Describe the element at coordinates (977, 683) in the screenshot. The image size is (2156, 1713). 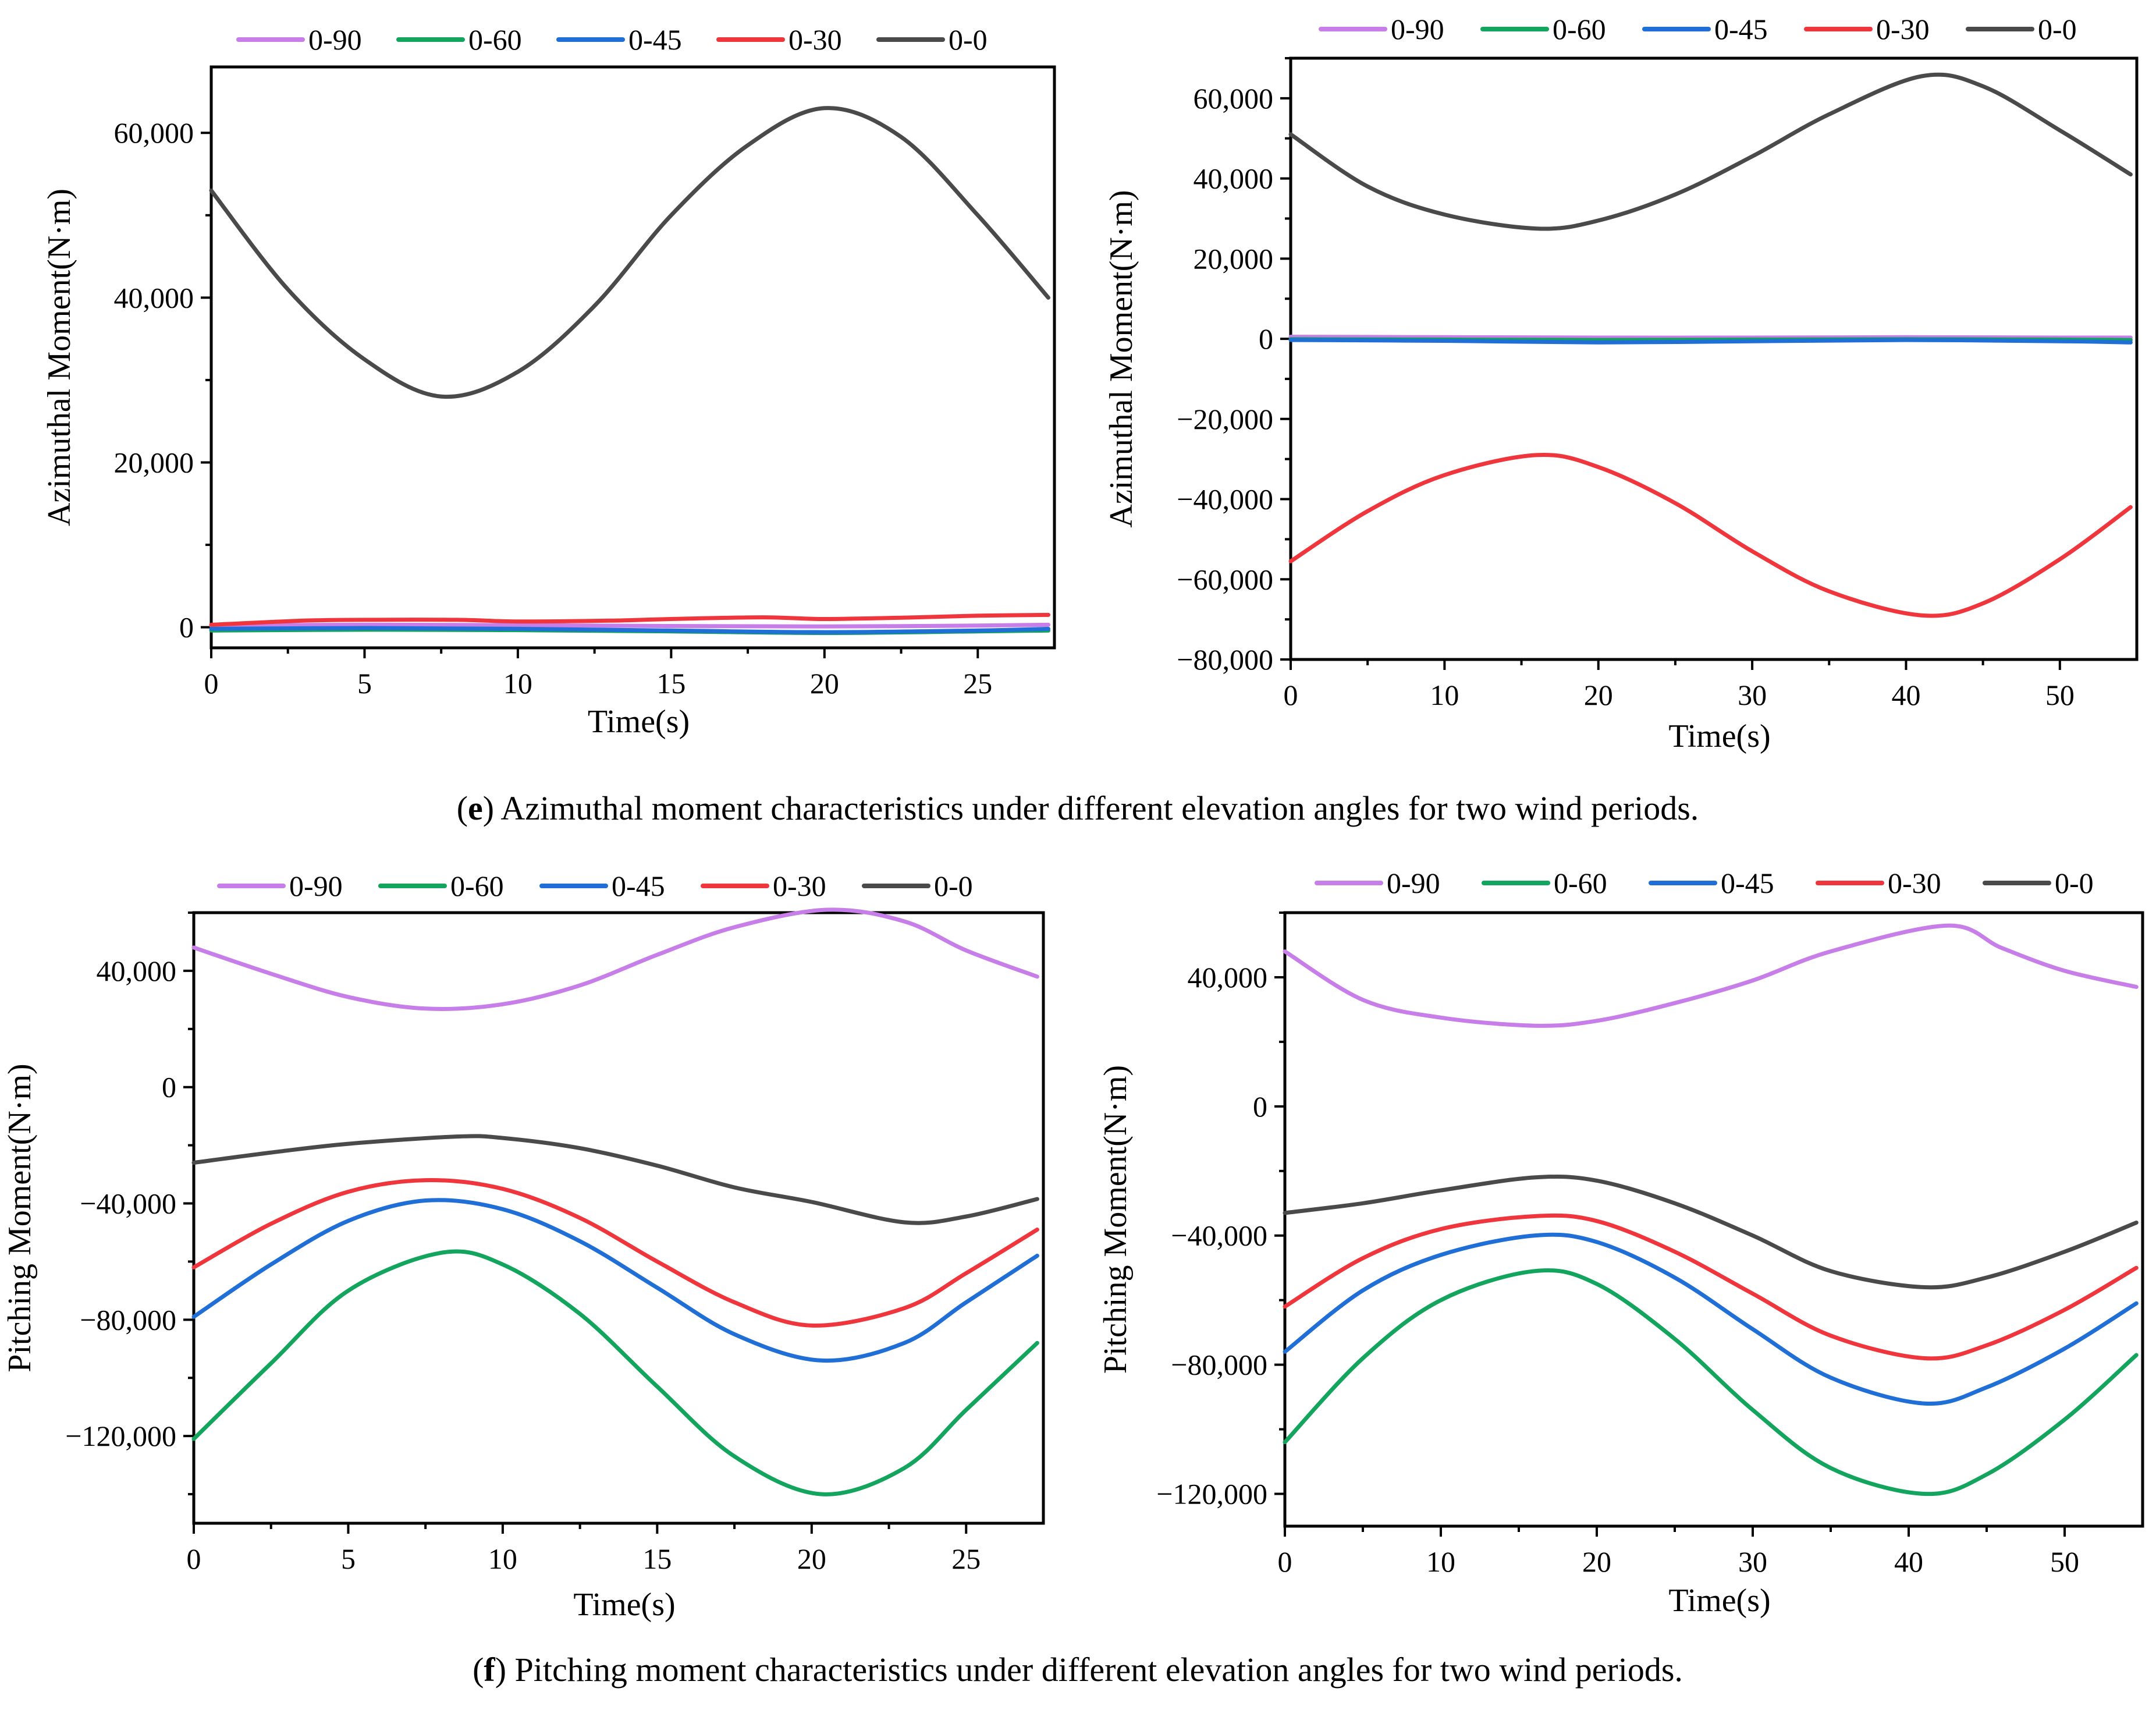
I see `x-tick-label: 25` at that location.